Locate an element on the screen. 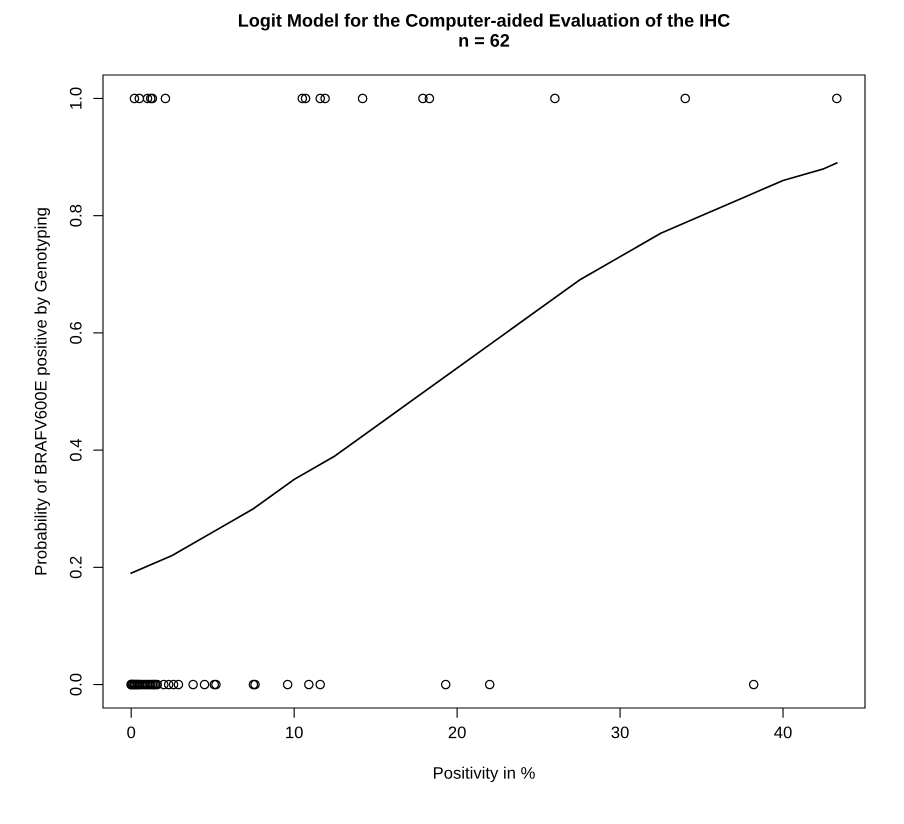  x-tick-label: 40 is located at coordinates (783, 732).